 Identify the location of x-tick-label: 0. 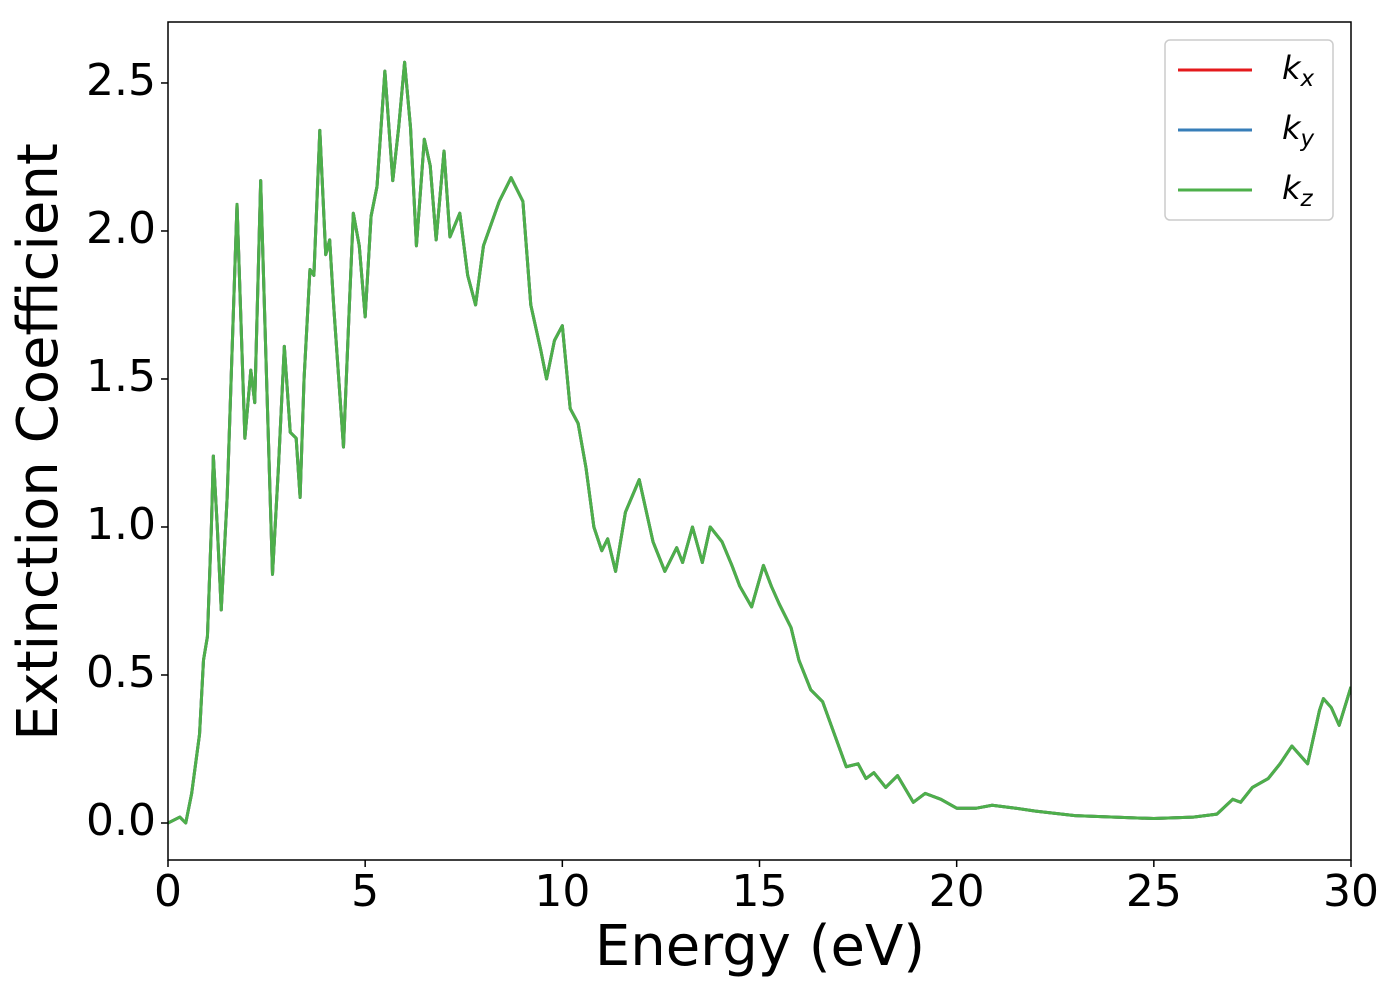
(168, 891).